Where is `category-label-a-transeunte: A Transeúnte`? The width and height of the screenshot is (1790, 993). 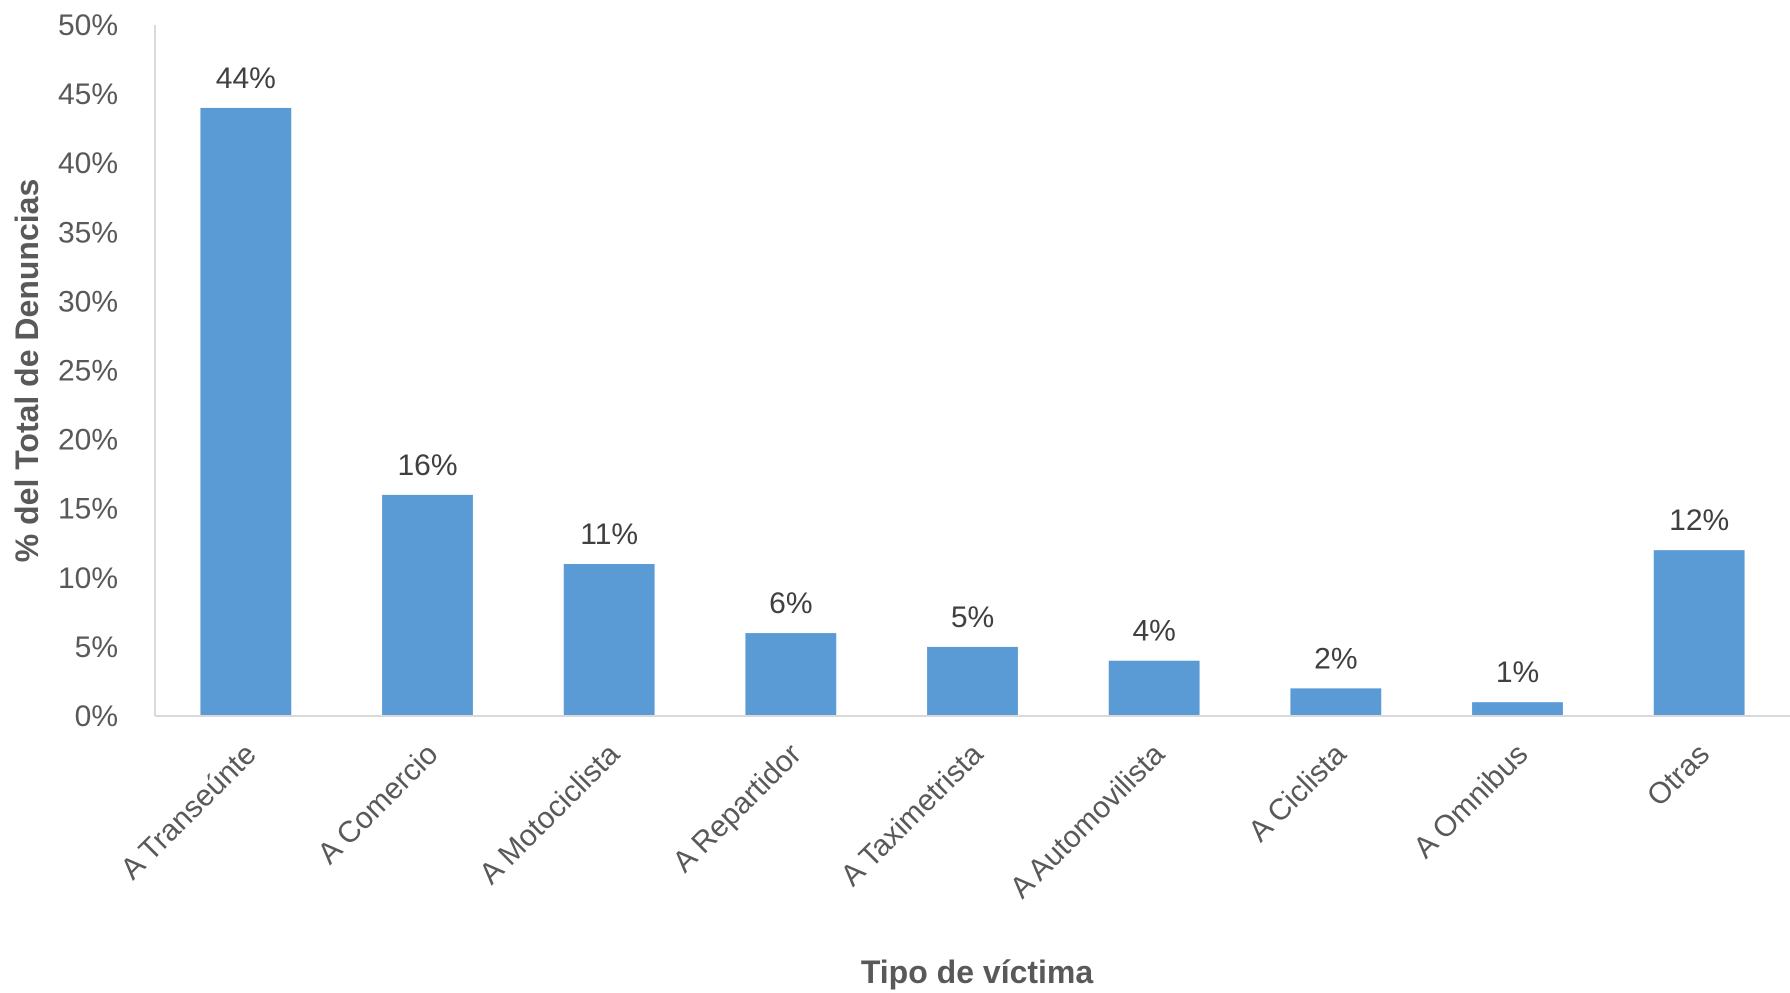
category-label-a-transeunte: A Transeúnte is located at coordinates (188, 812).